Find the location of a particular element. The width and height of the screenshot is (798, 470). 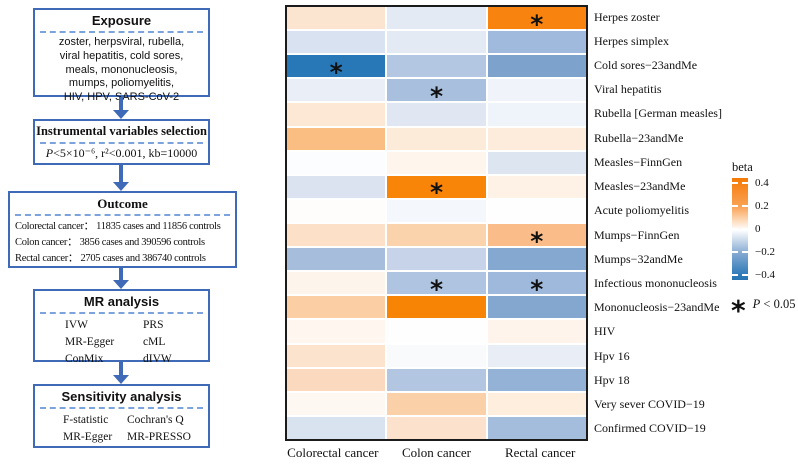

exposure-line: mumps, poliomyelitis, is located at coordinates (121, 83).